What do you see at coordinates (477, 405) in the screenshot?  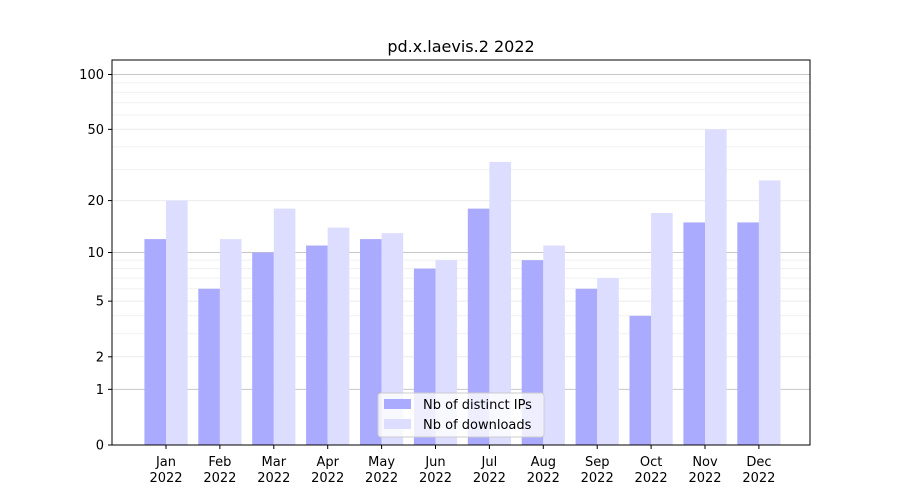 I see `legend-label: Nb of distinct IPs` at bounding box center [477, 405].